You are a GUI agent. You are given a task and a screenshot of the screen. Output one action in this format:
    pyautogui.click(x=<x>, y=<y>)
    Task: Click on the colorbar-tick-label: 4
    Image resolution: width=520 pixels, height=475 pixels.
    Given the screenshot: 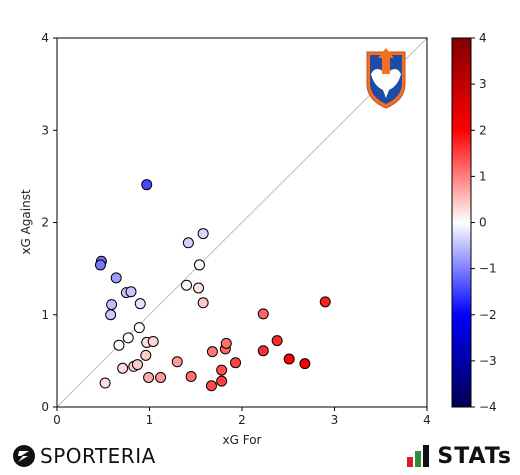 What is the action you would take?
    pyautogui.click(x=483, y=38)
    